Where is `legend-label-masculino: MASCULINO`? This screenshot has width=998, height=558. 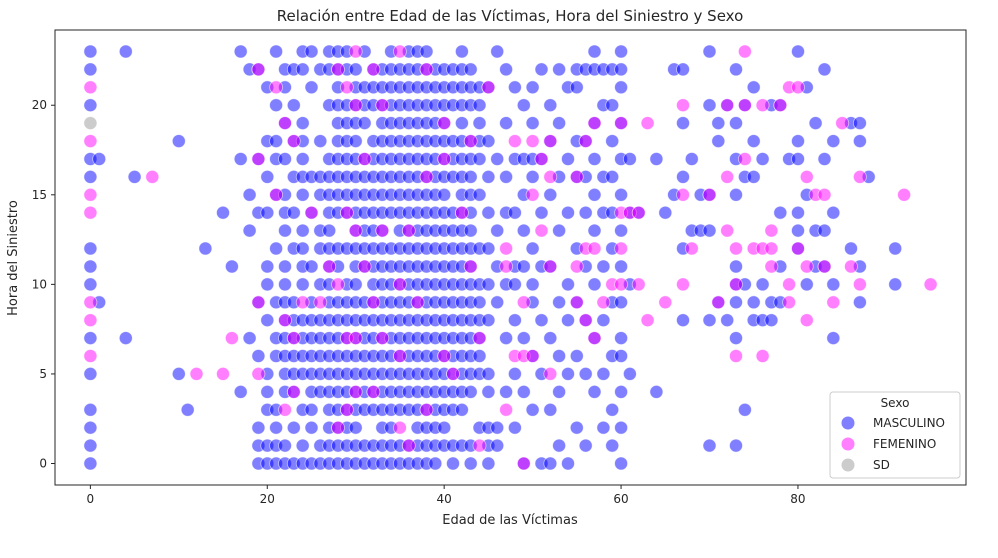
legend-label-masculino: MASCULINO is located at coordinates (909, 423).